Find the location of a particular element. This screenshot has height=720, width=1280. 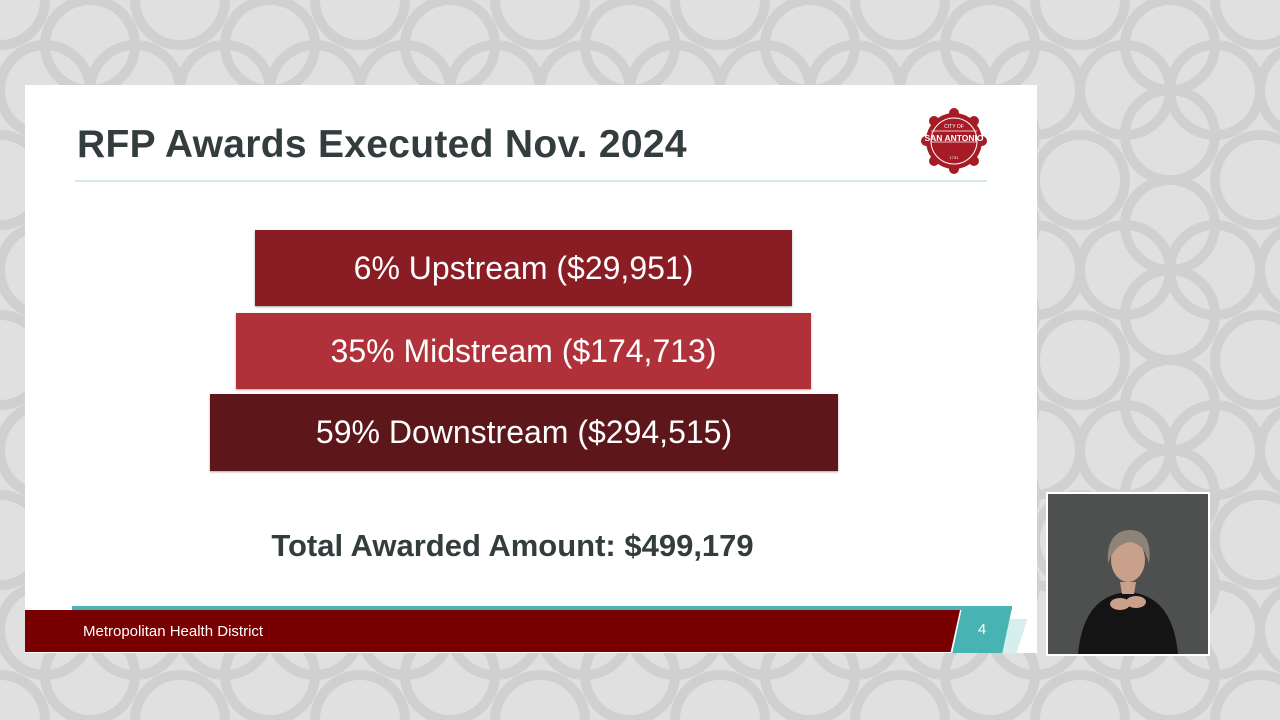

city-seal-logo: CITY OF SAN ANTONIO 1731 is located at coordinates (954, 141).